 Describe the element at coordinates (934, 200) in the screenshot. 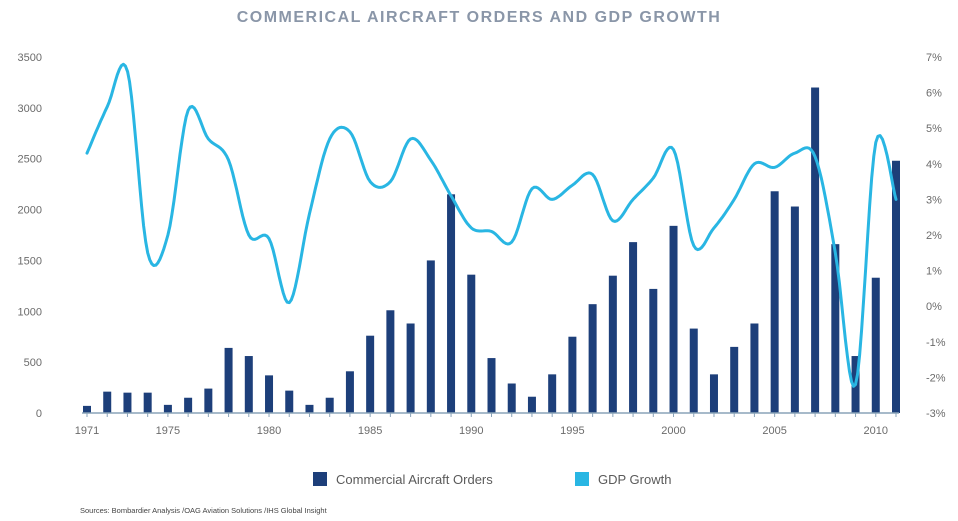

I see `y-right-tick-3pct: 3%` at that location.